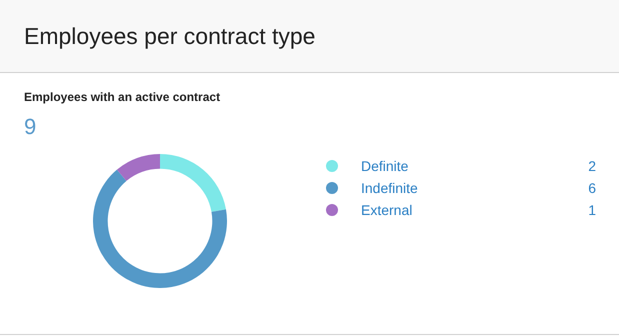  What do you see at coordinates (390, 188) in the screenshot?
I see `legend-label: Indefinite` at bounding box center [390, 188].